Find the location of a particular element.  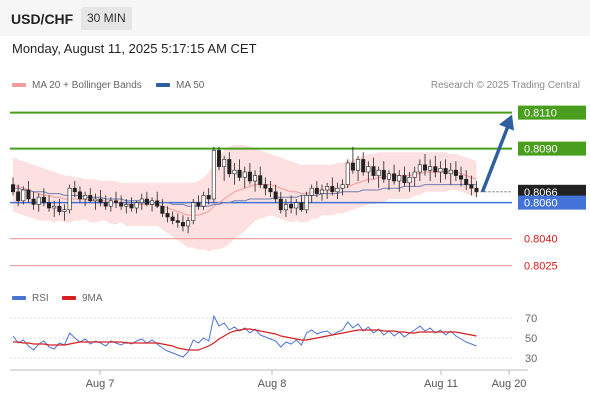

legend-rsi-label: RSI is located at coordinates (40, 298).